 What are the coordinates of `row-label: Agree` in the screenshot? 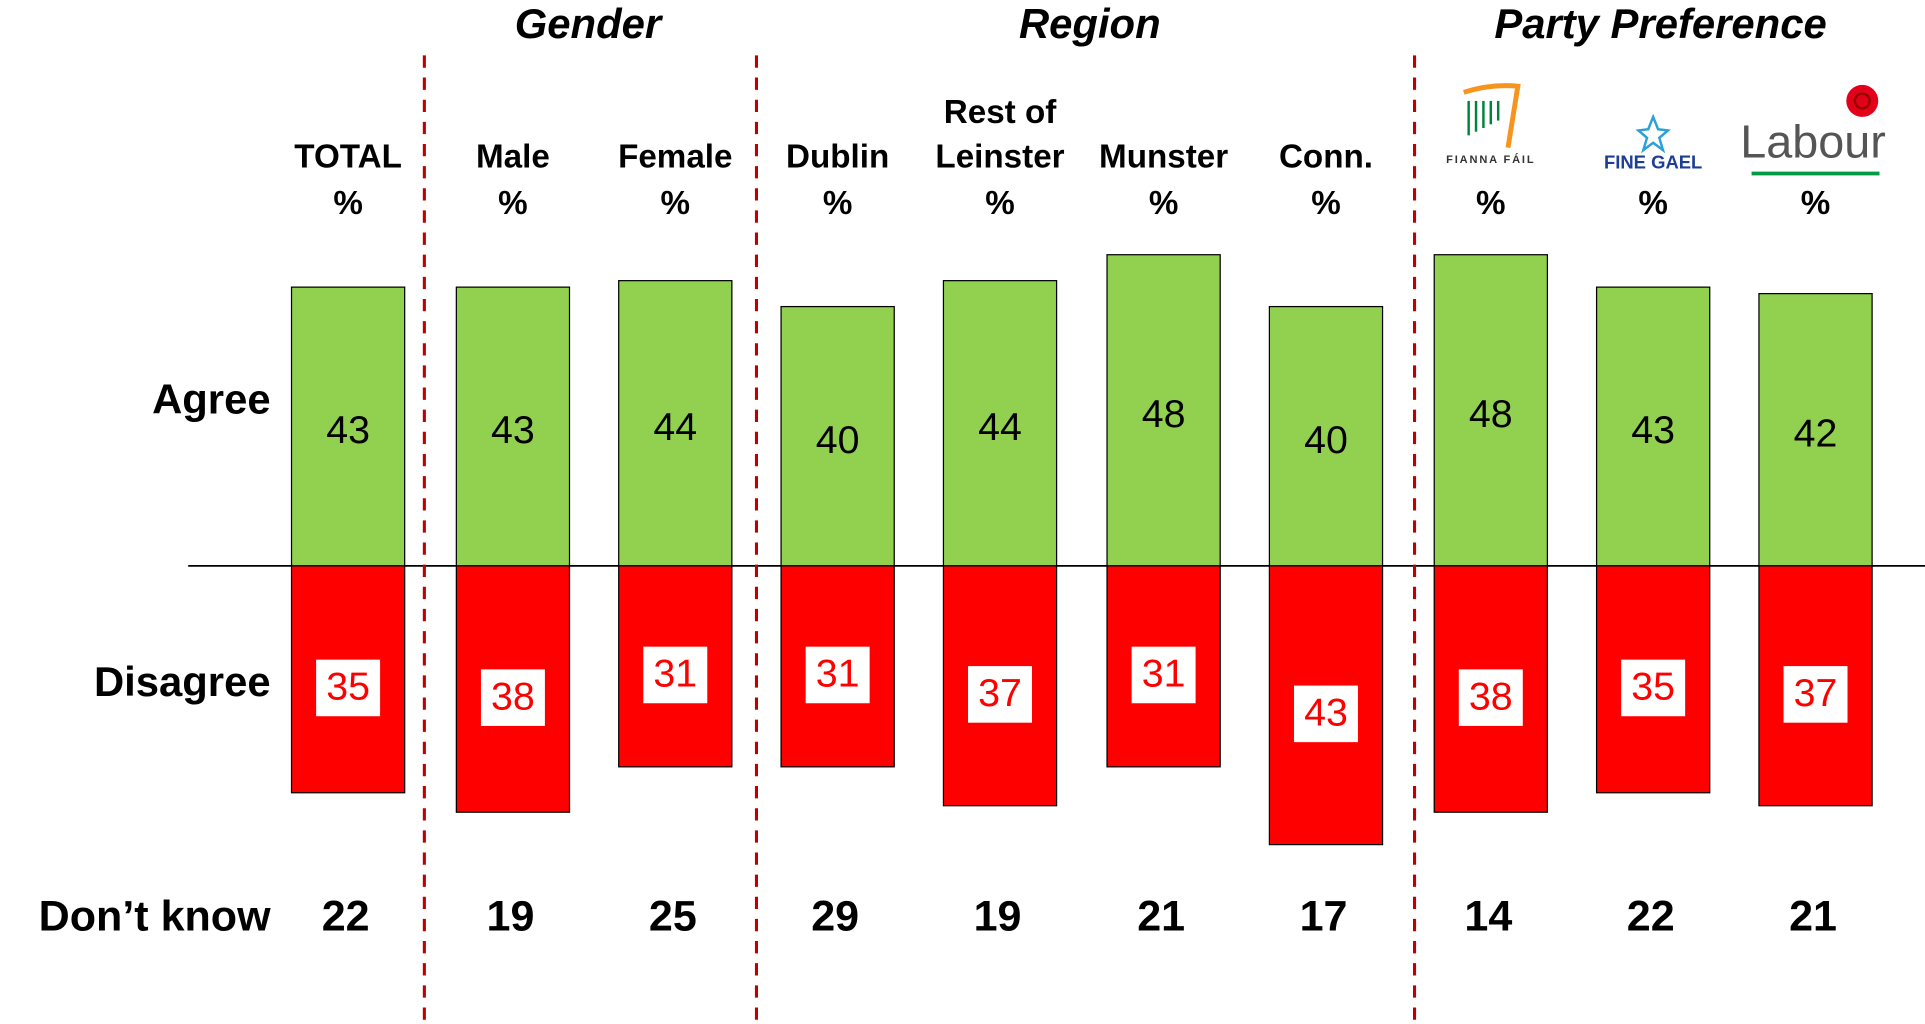 It's located at (211, 398).